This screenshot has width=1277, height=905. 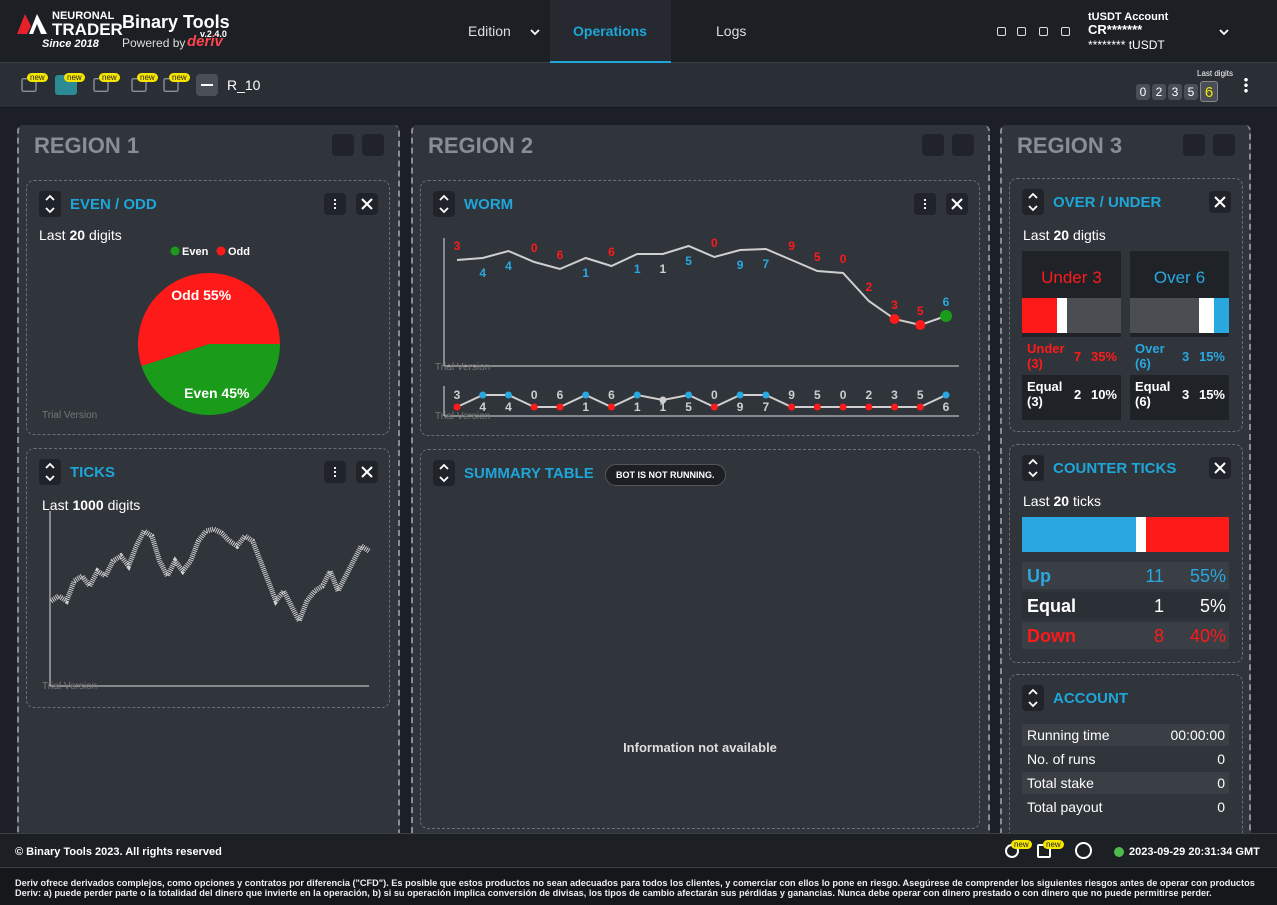 I want to click on region-title: REGION 2, so click(x=481, y=145).